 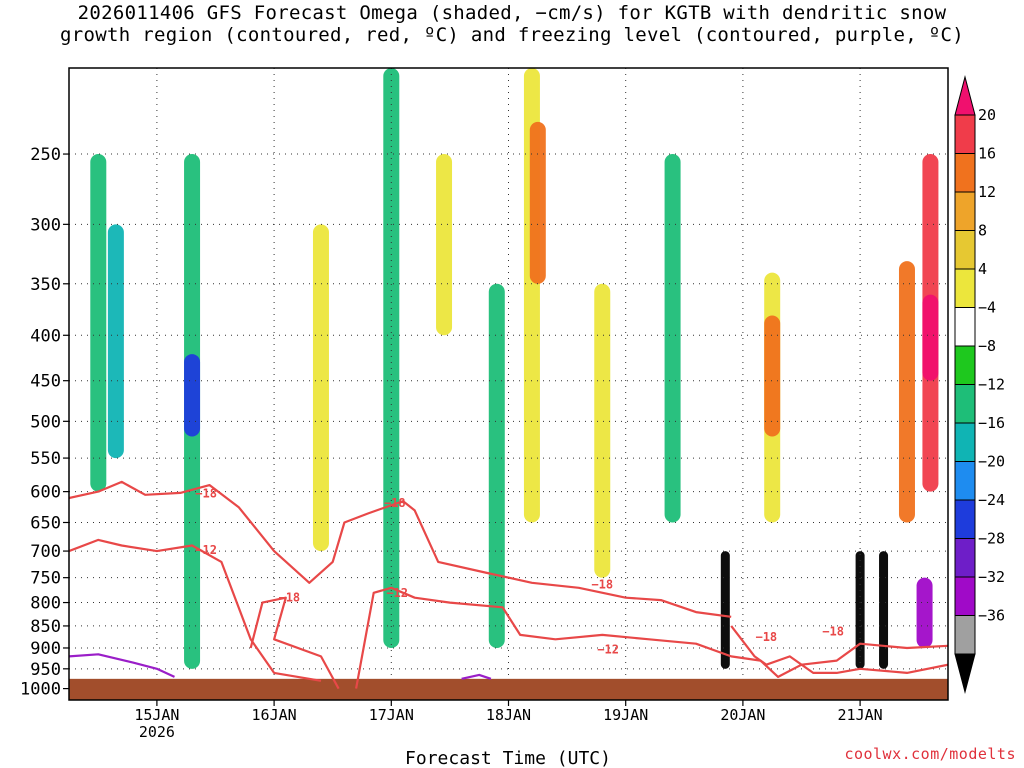 I want to click on colorbar-label-1: 16, so click(x=987, y=154).